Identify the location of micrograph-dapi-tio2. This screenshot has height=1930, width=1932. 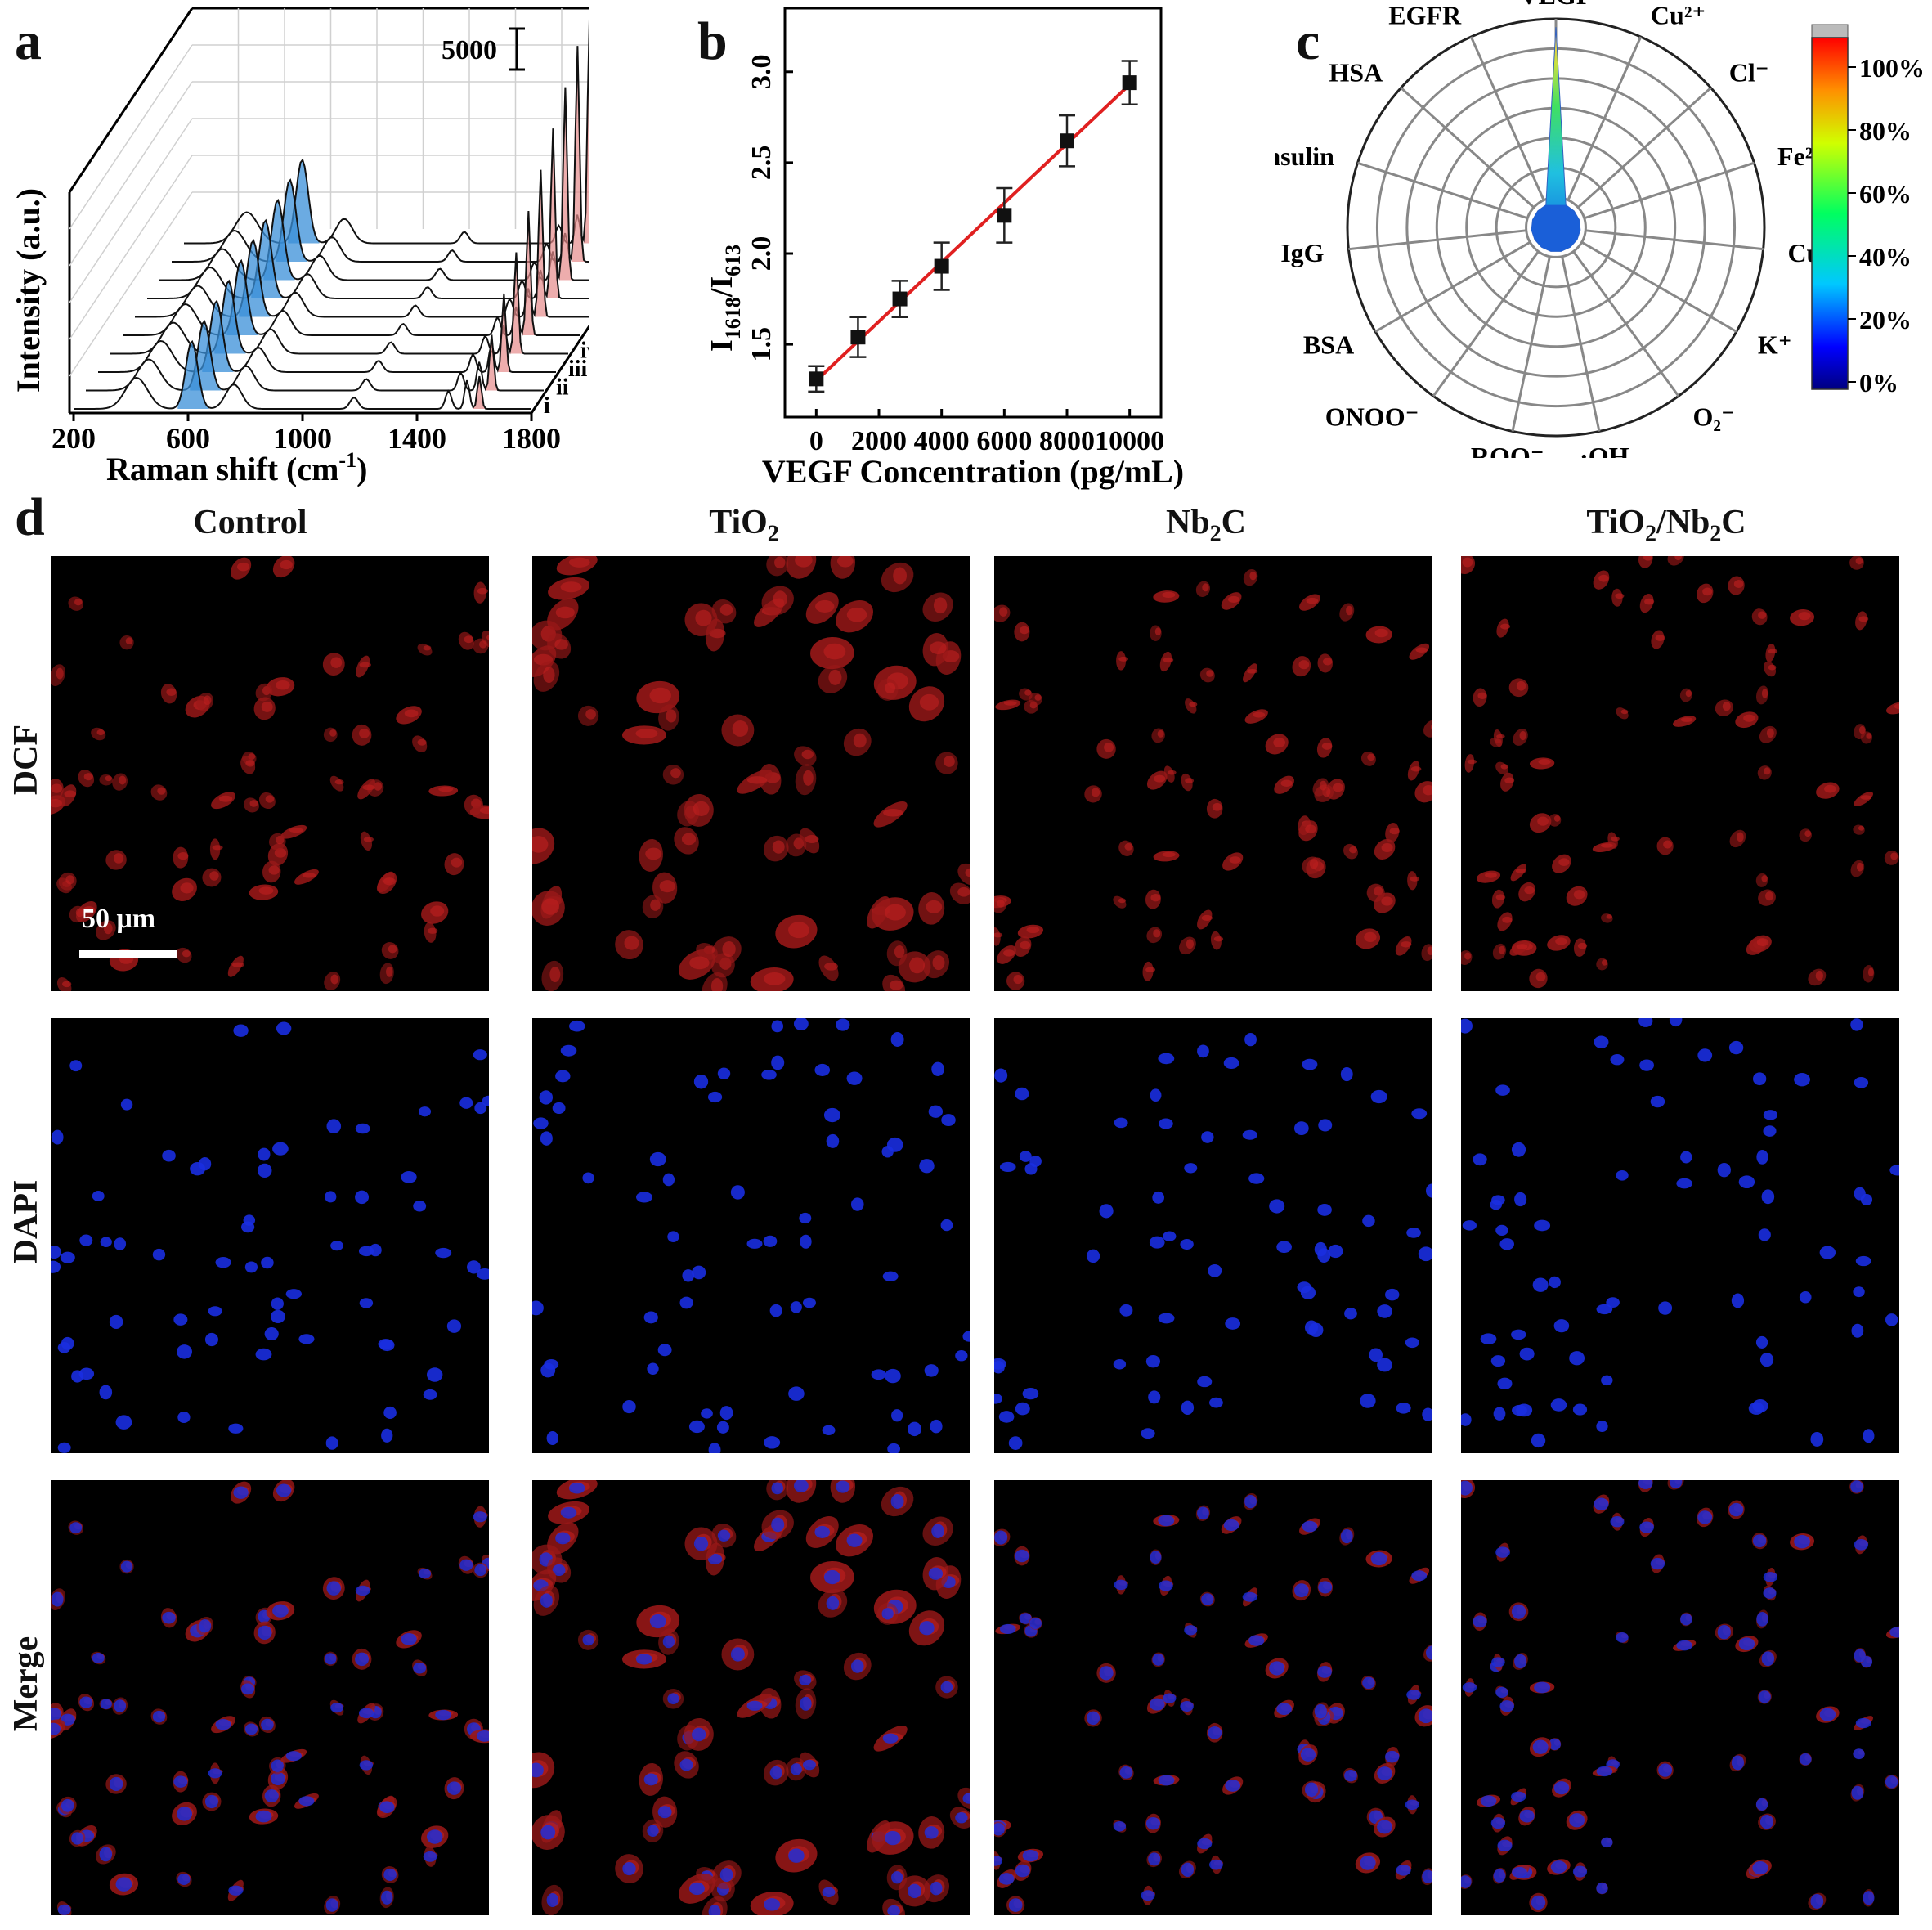
(751, 1235).